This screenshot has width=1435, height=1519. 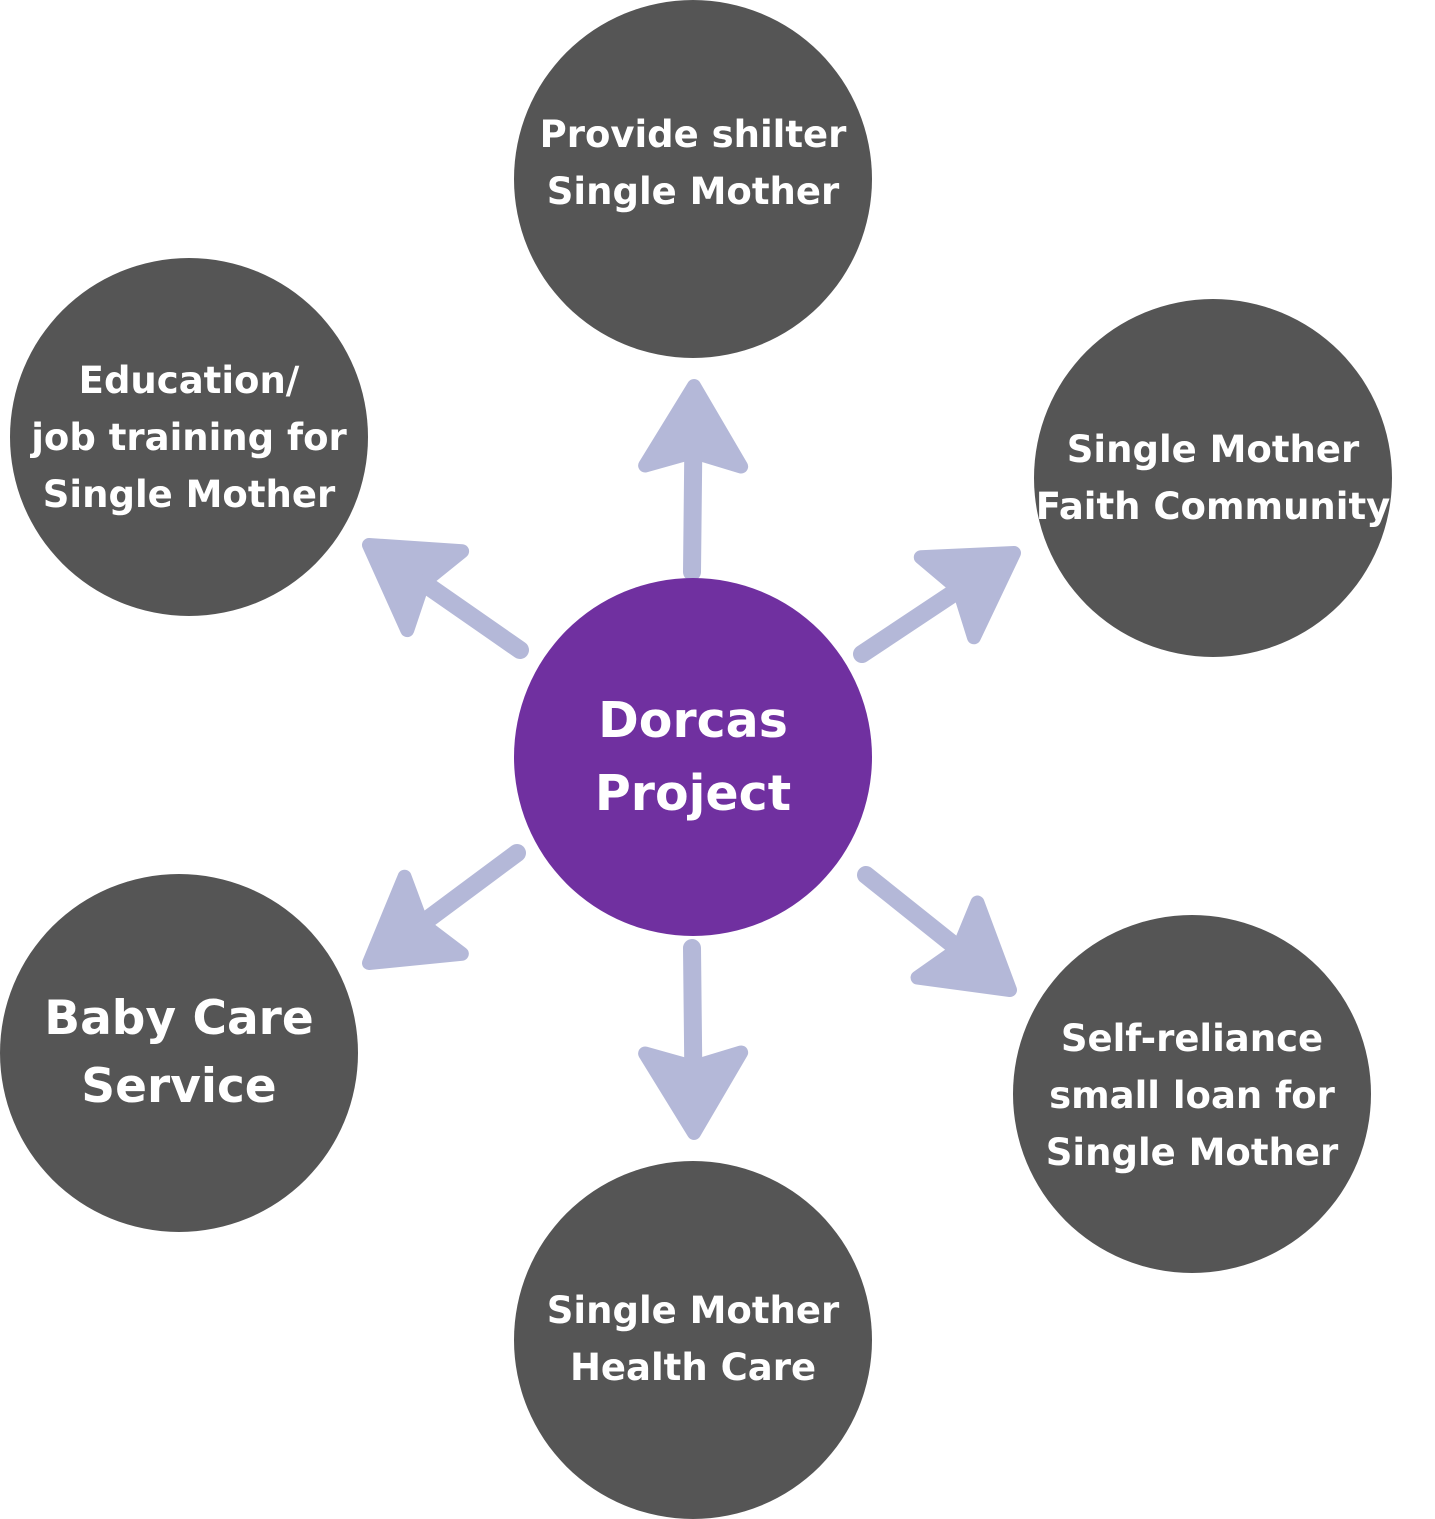 I want to click on center-node-dorcas-project: Dorcas Project, so click(x=693, y=757).